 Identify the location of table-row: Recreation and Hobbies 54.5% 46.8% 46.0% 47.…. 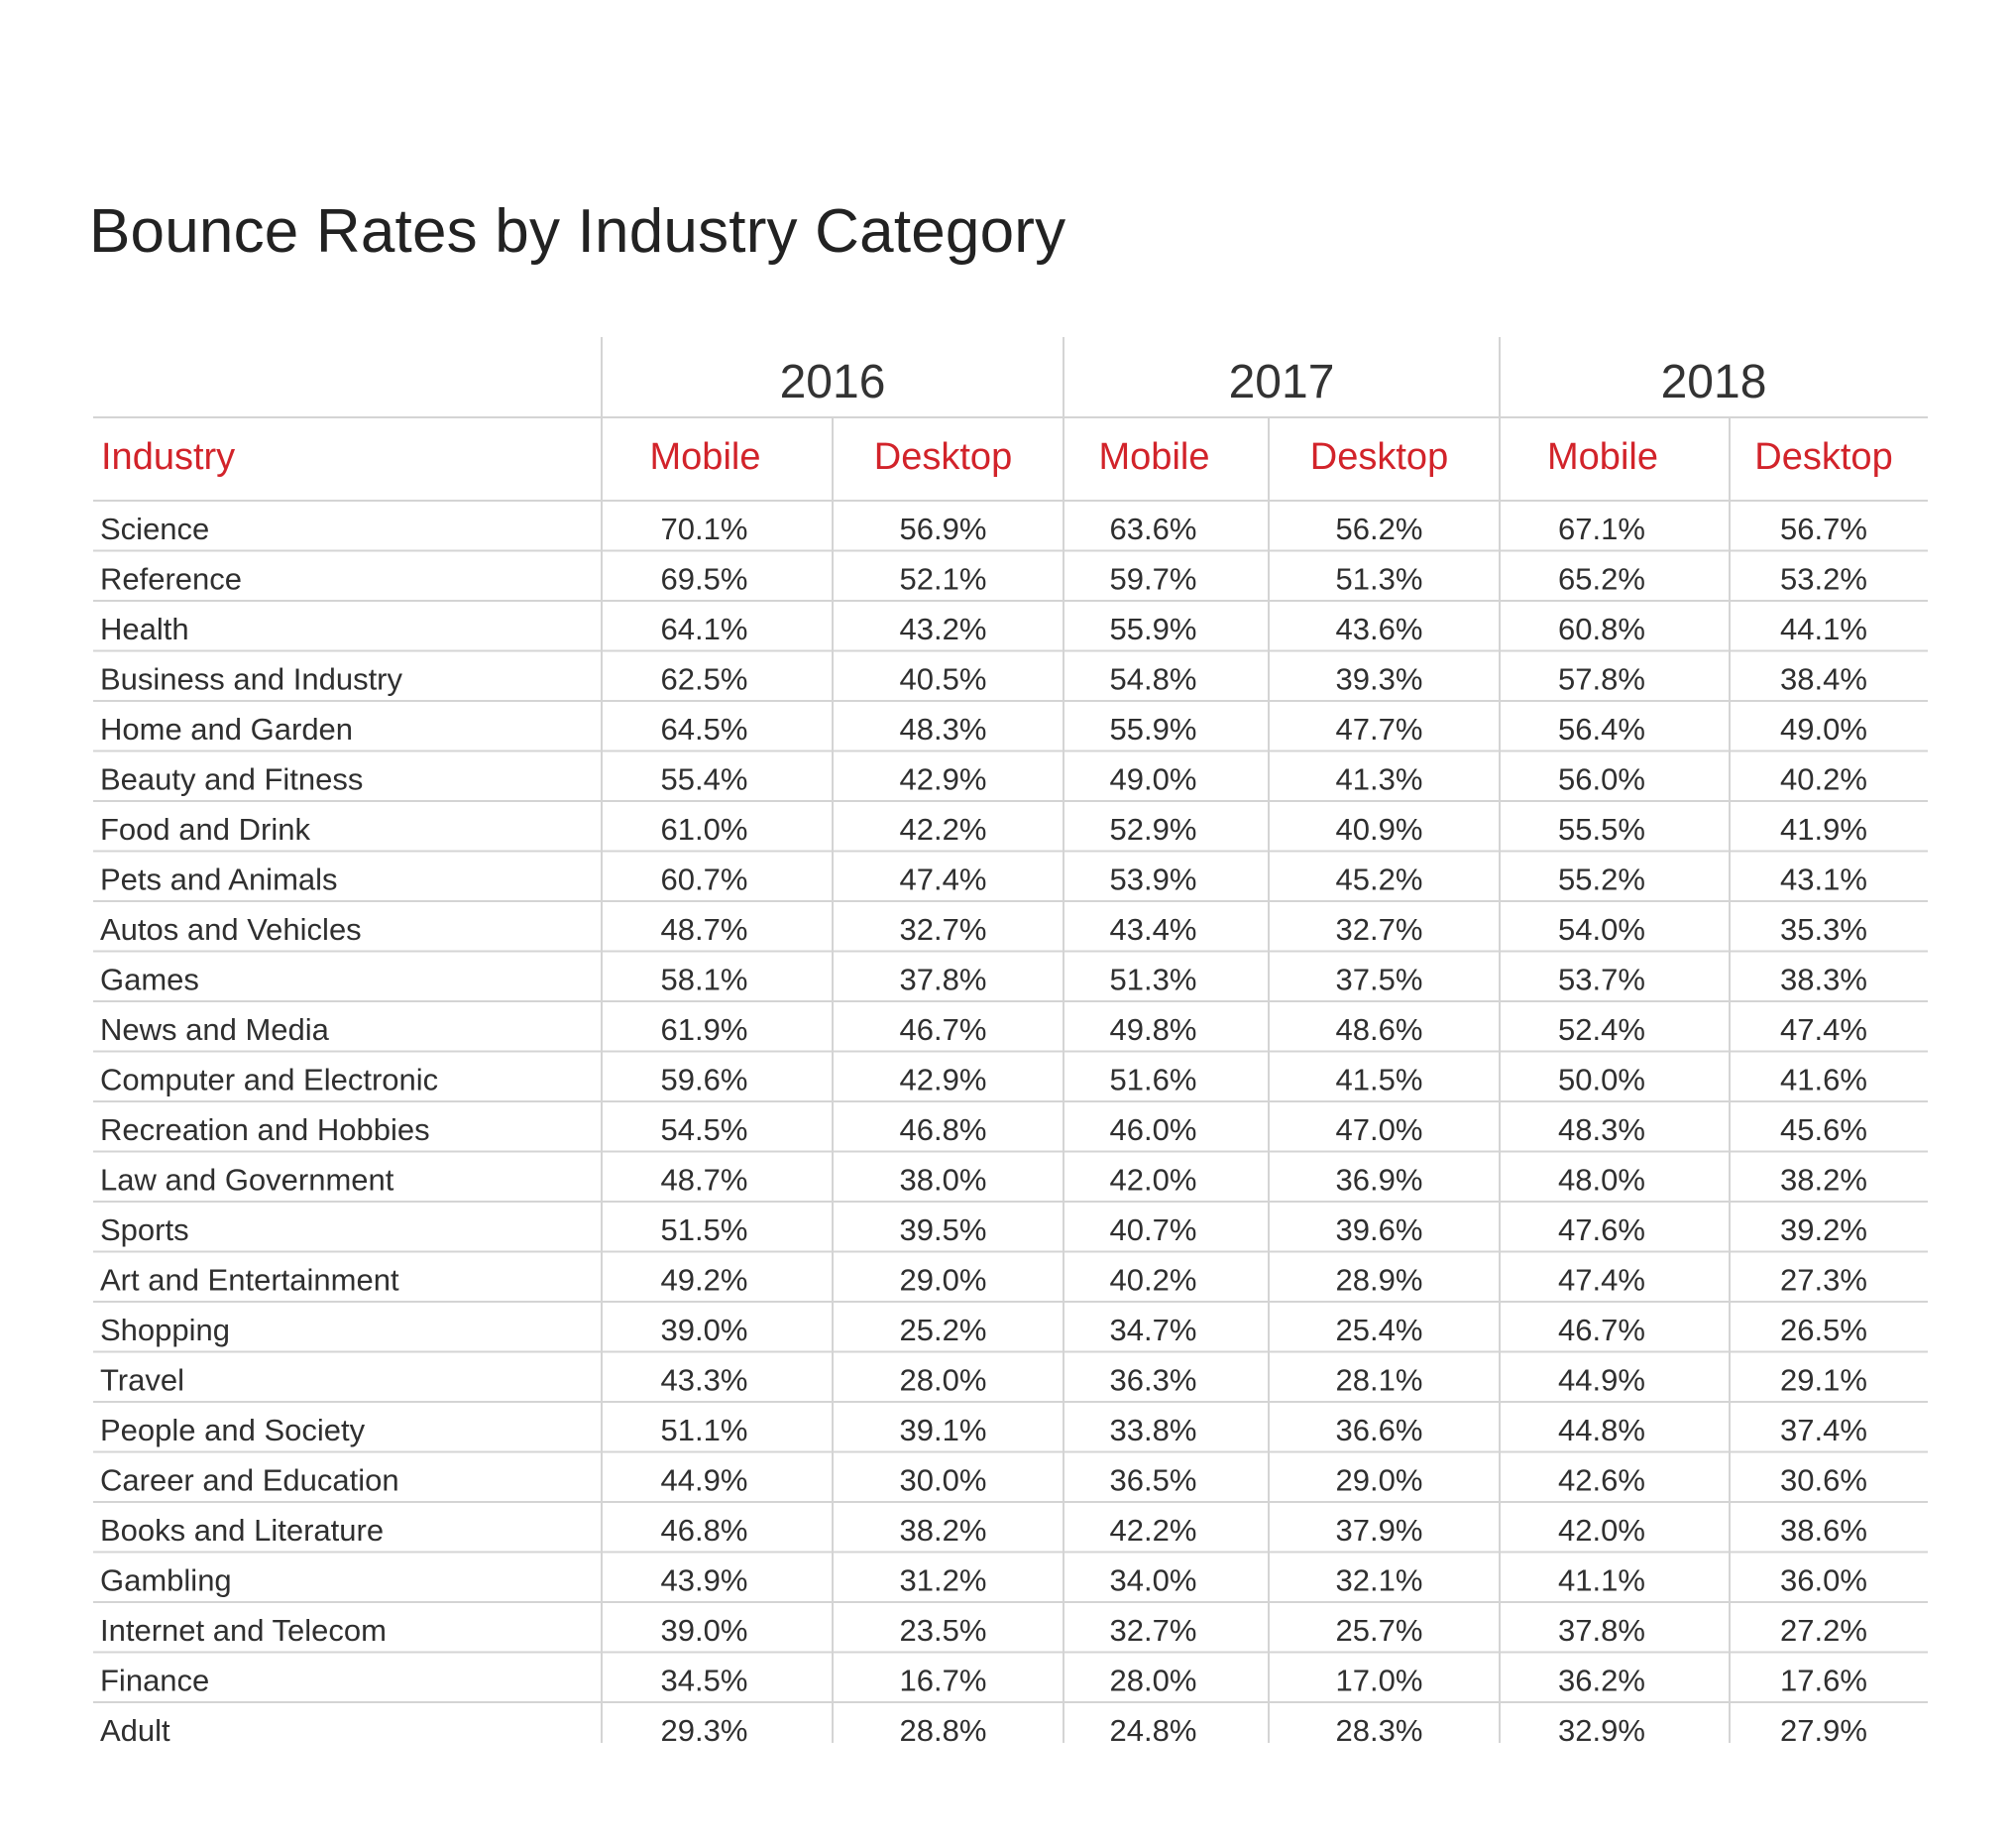
(1010, 1133).